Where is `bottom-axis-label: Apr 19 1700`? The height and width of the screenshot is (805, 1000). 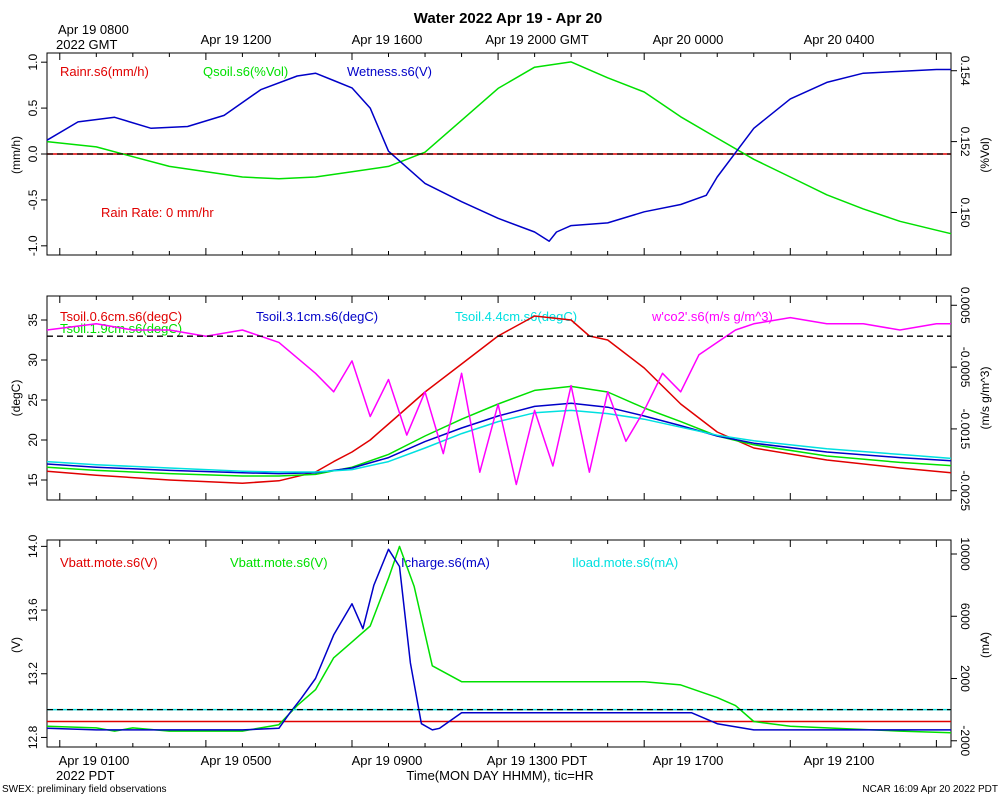 bottom-axis-label: Apr 19 1700 is located at coordinates (688, 760).